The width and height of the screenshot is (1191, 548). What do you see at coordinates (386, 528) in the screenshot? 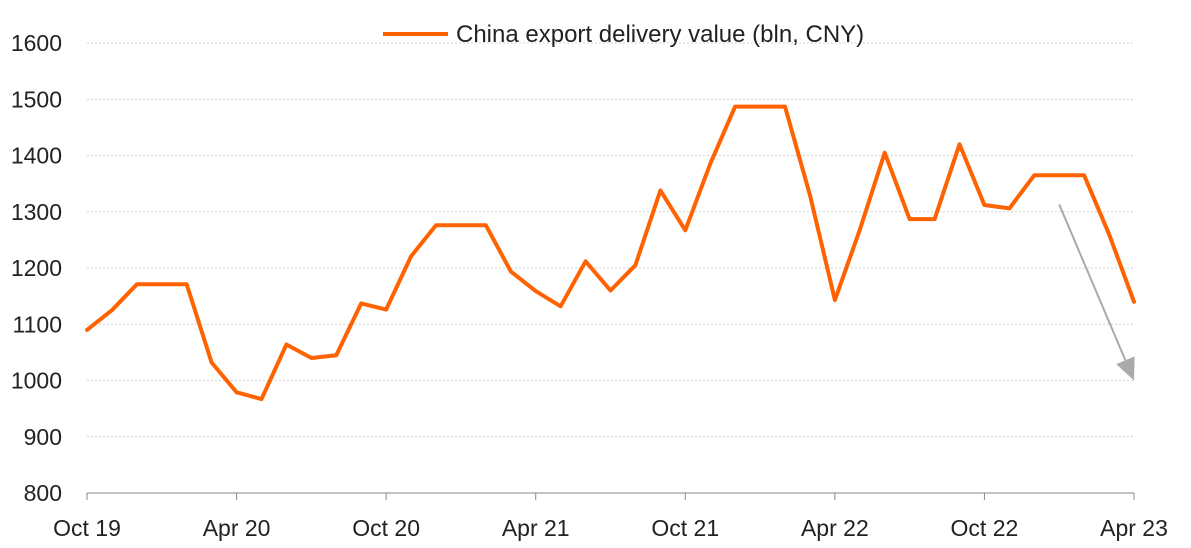
I see `x-tick-label: Oct 20` at bounding box center [386, 528].